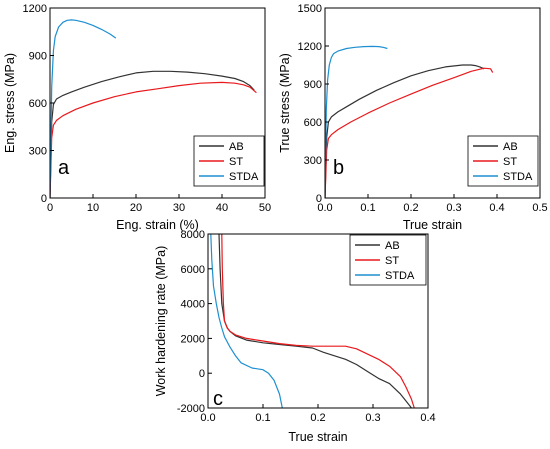 The height and width of the screenshot is (449, 550). Describe the element at coordinates (64, 168) in the screenshot. I see `panel-letter: a` at that location.